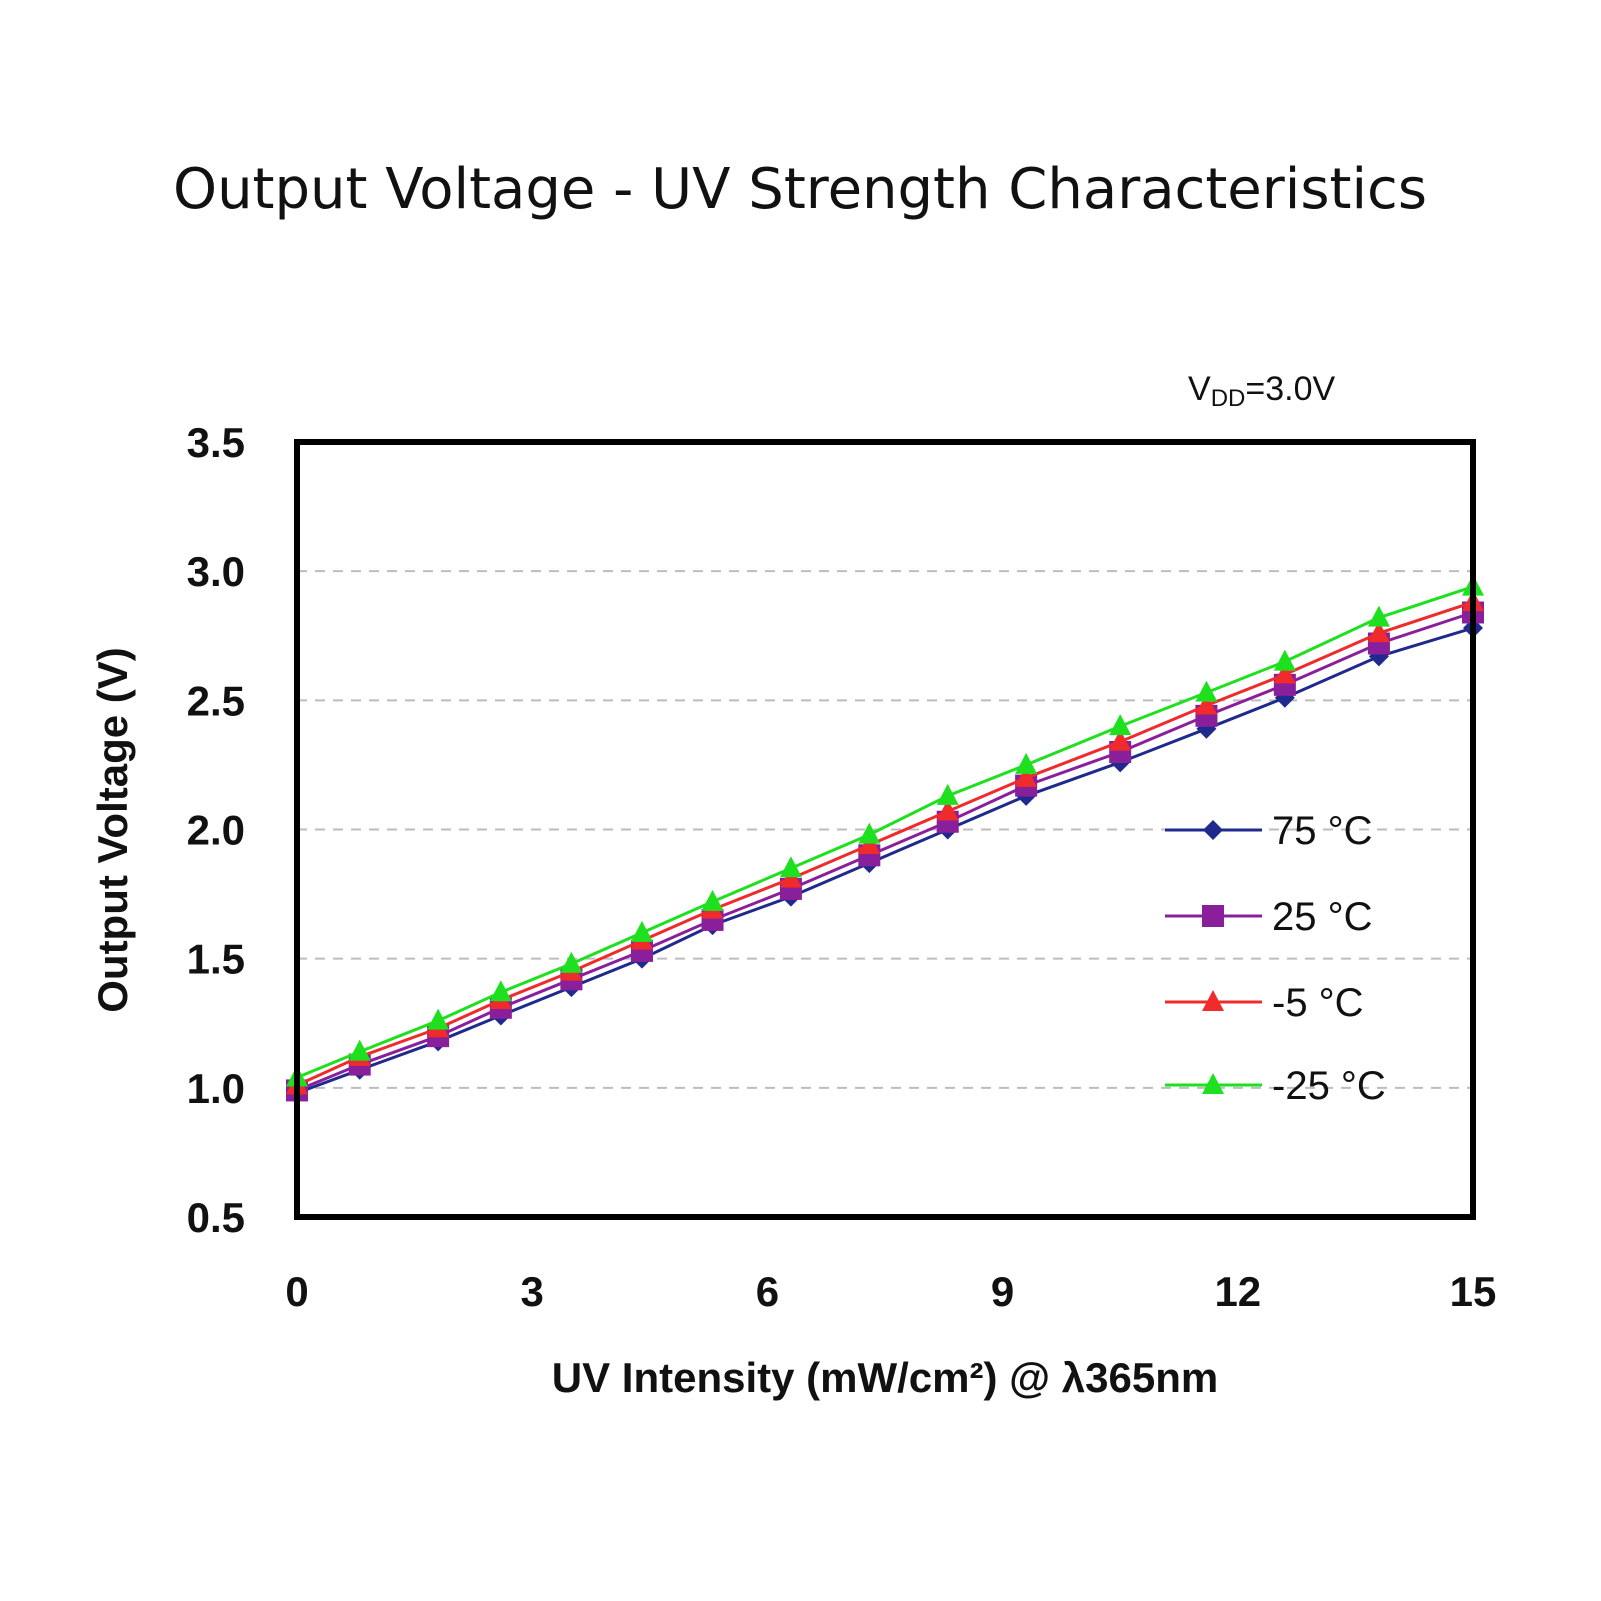 Image resolution: width=1601 pixels, height=1601 pixels. Describe the element at coordinates (890, 1291) in the screenshot. I see `x-tick-labels: 0 3 6 9 12 15` at that location.